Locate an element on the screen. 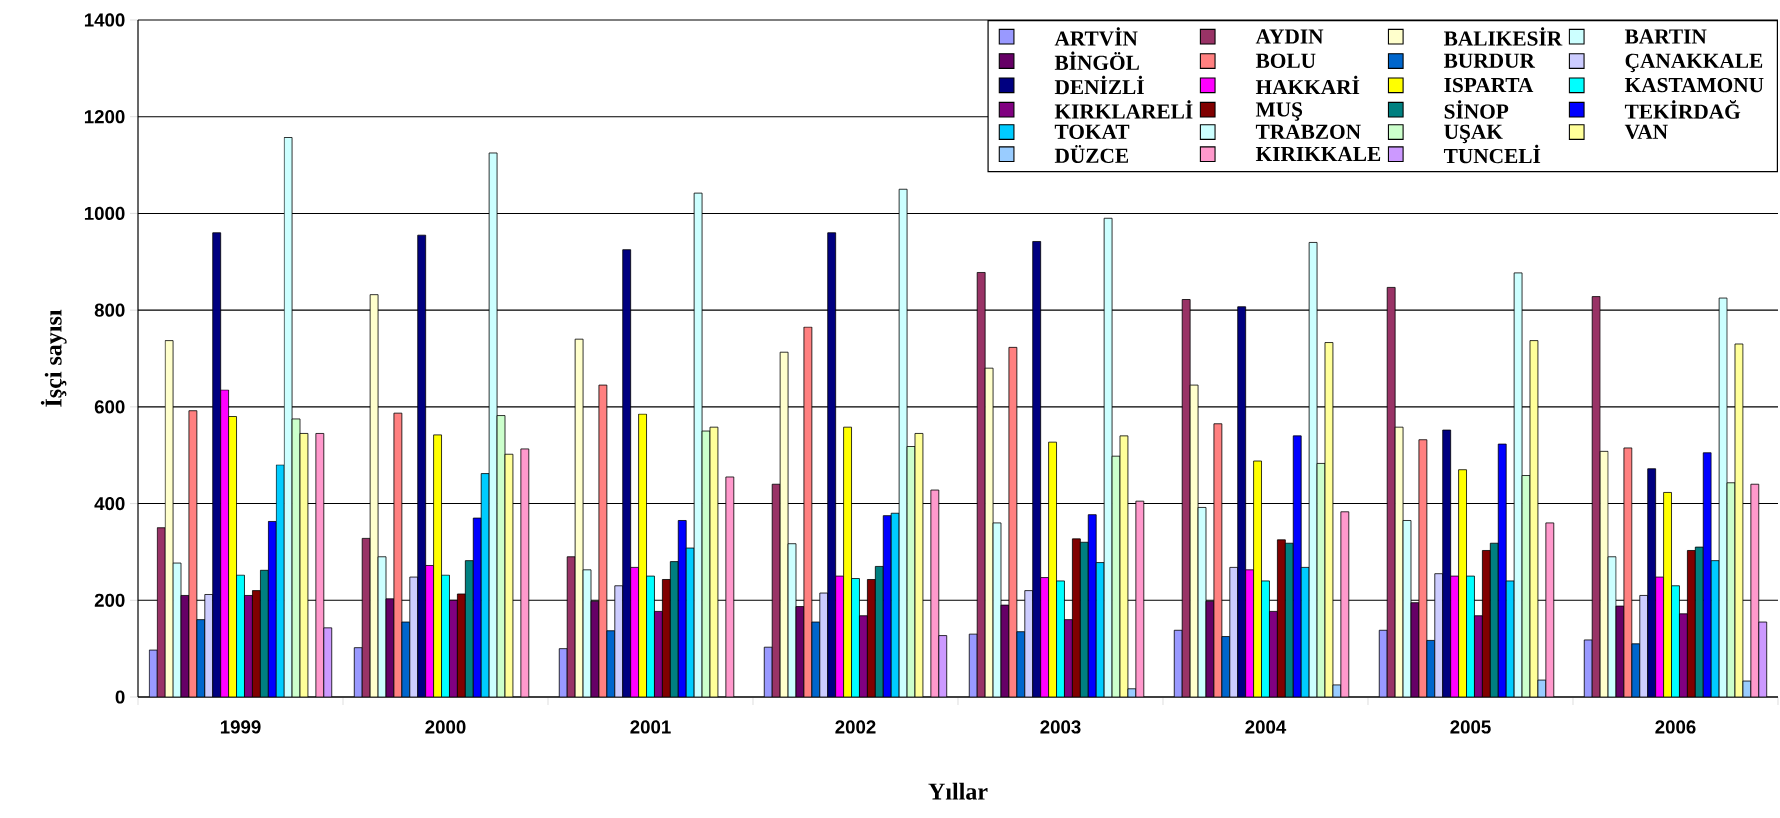 This screenshot has height=818, width=1780. x-axis-title: Yıllar is located at coordinates (958, 791).